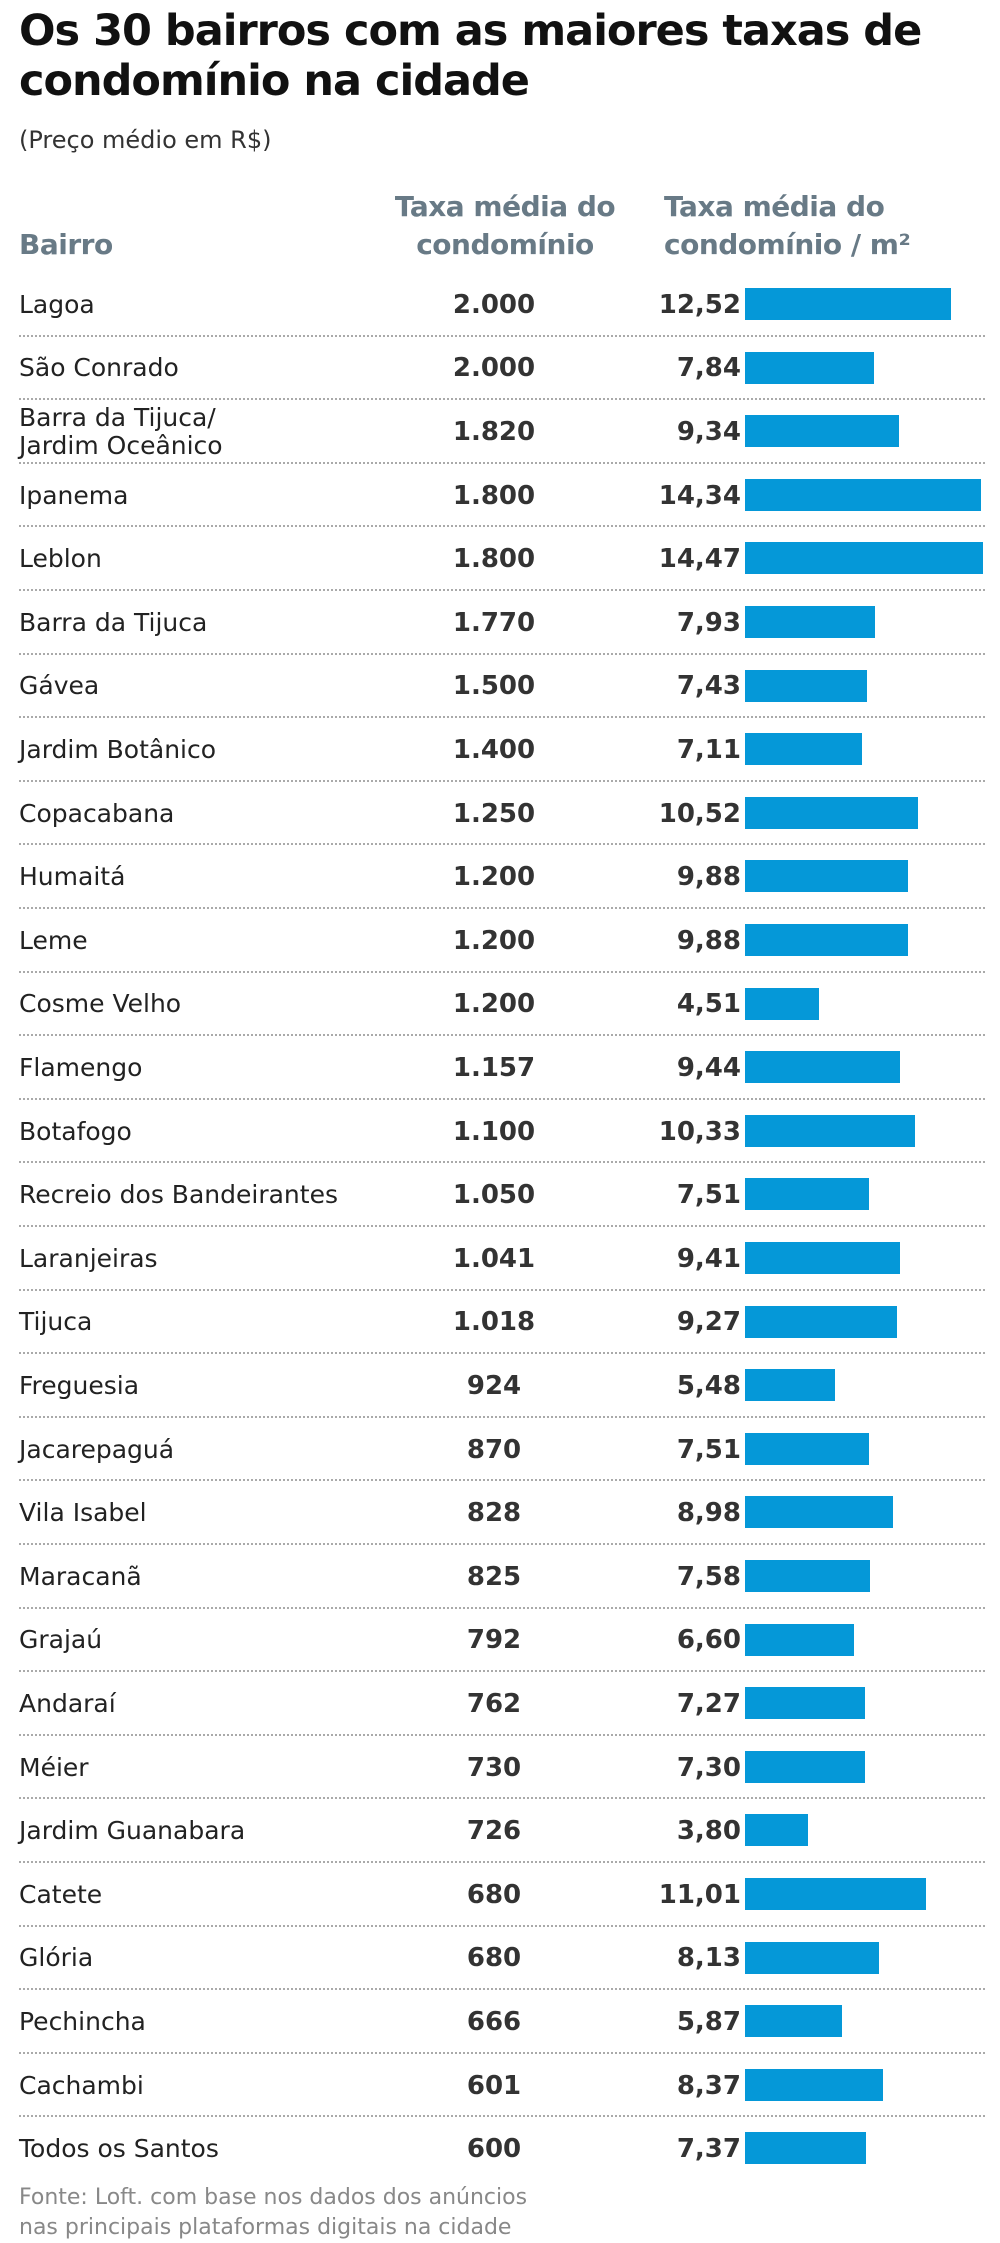 This screenshot has height=2243, width=1000. I want to click on taxa-m2-value: 9,27, so click(708, 1322).